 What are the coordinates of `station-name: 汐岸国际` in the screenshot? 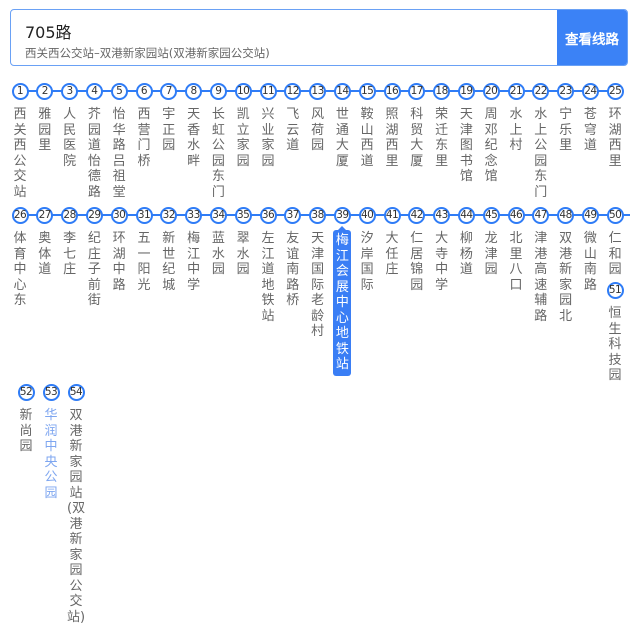 It's located at (367, 262).